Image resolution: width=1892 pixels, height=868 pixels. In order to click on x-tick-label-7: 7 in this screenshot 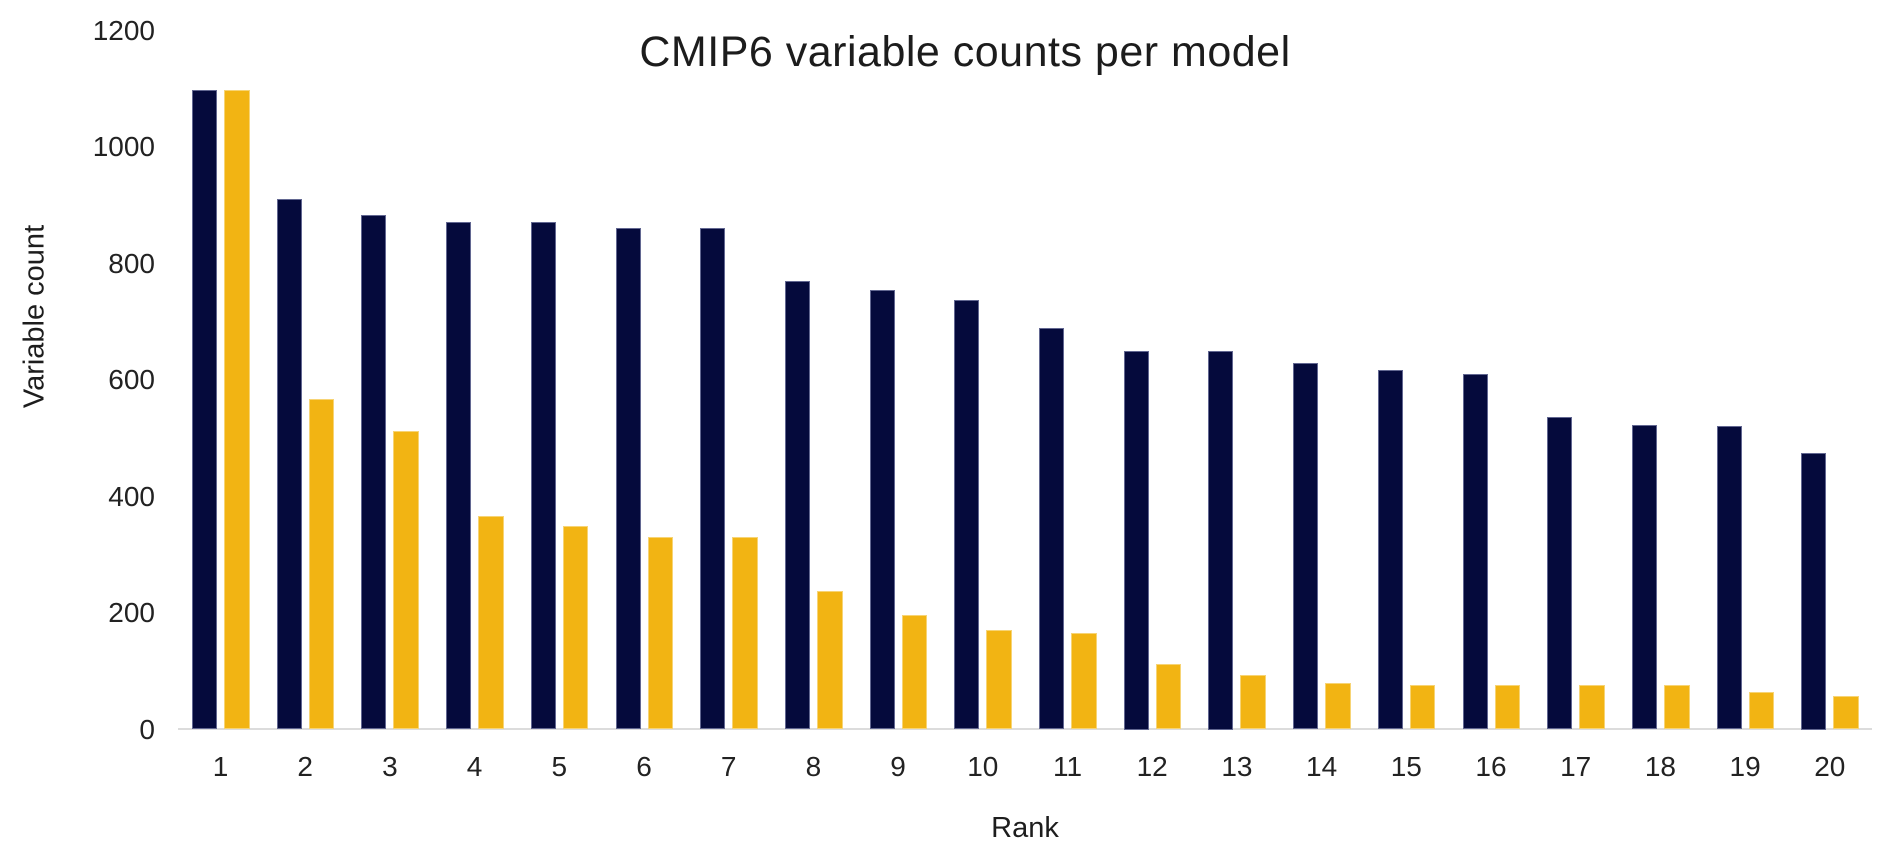, I will do `click(728, 766)`.